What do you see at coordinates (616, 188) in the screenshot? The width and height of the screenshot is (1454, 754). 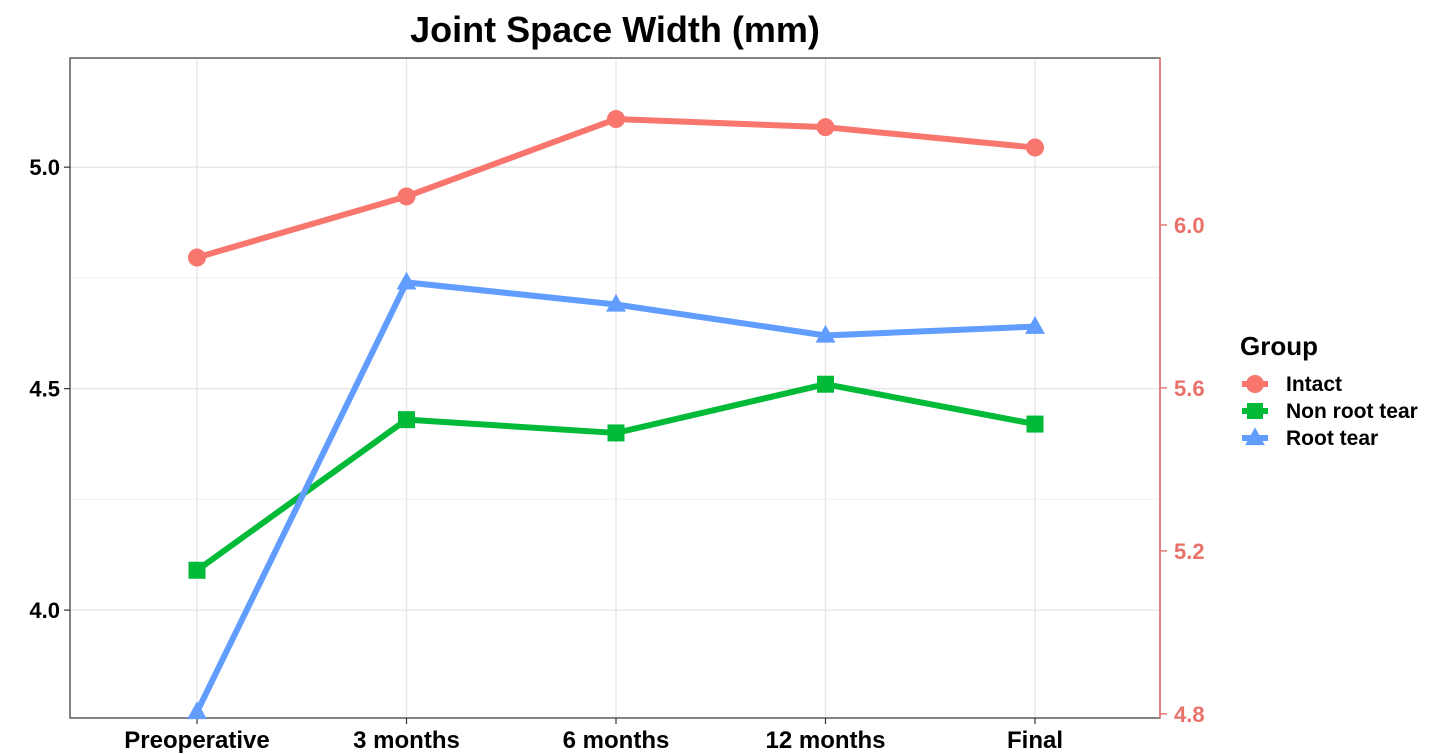 I see `series-intact` at bounding box center [616, 188].